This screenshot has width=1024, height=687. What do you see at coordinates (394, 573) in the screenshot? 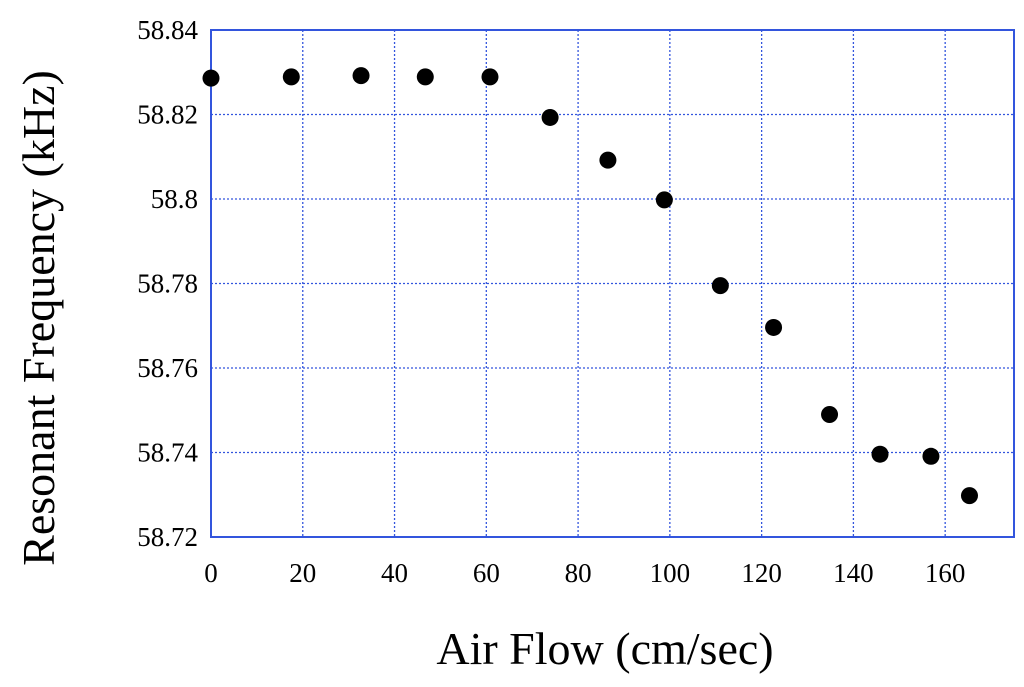
I see `x-tick-label: 40` at bounding box center [394, 573].